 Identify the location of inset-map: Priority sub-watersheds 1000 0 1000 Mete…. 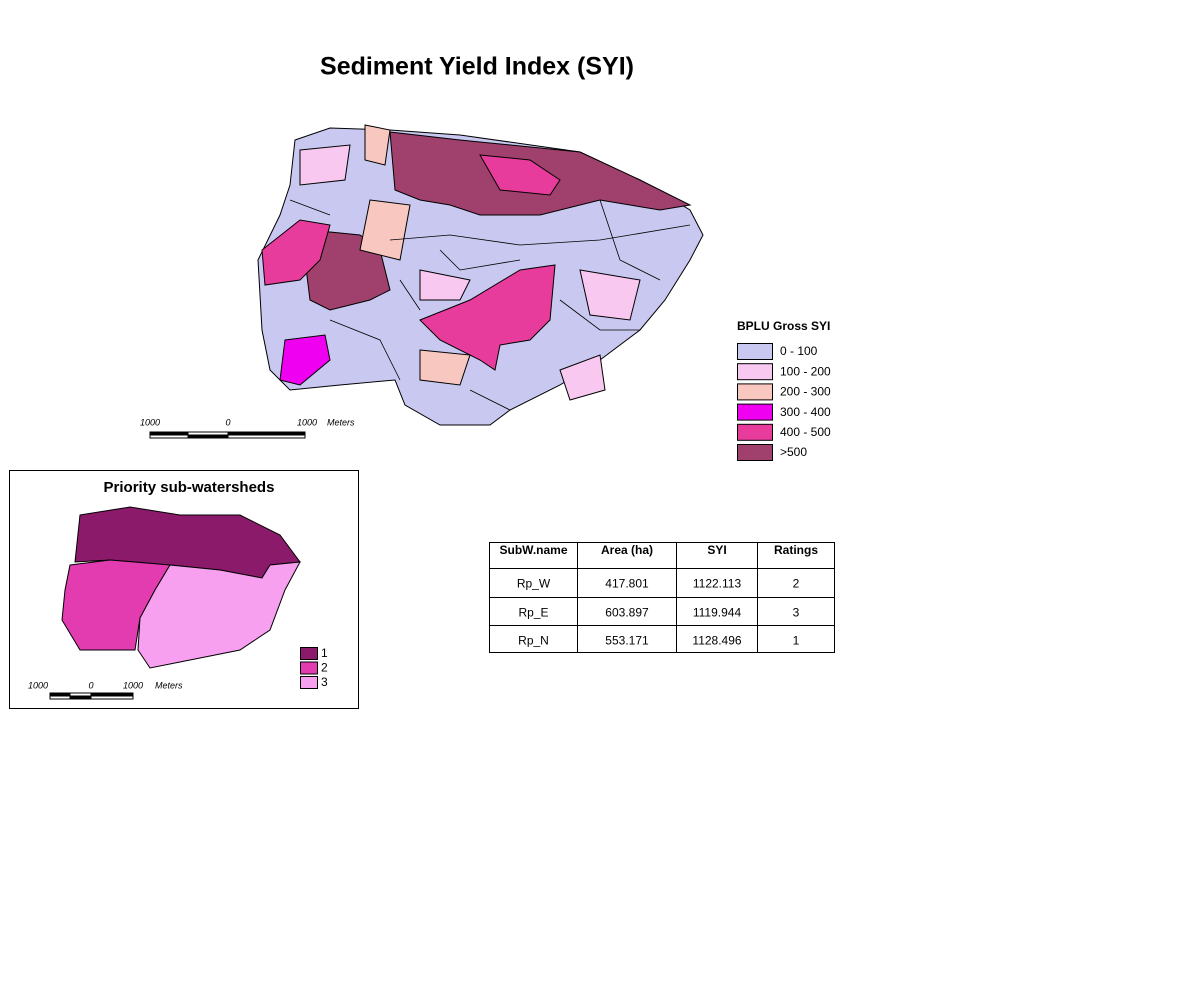
(184, 589).